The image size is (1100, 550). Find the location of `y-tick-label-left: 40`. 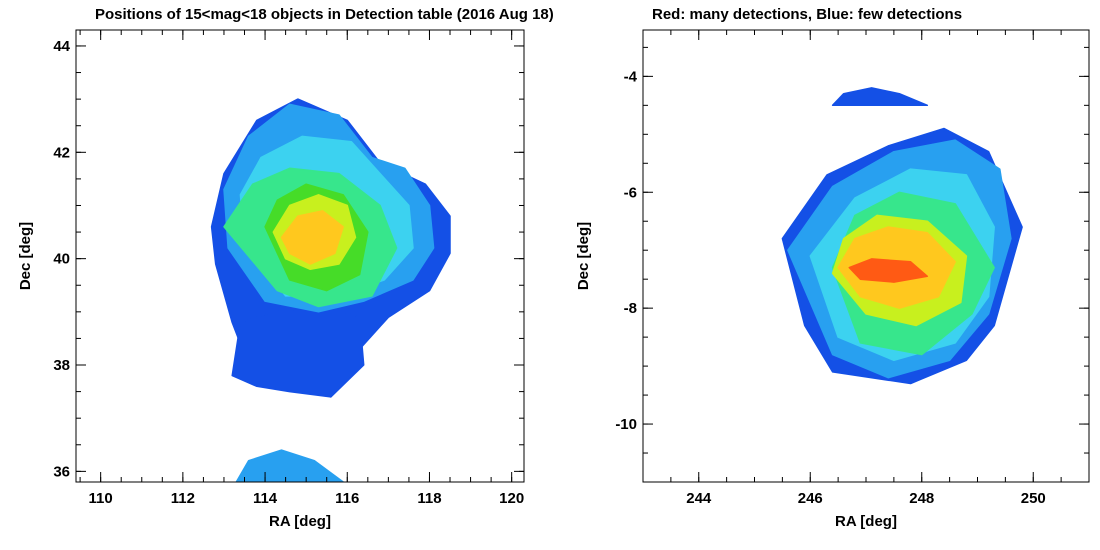

y-tick-label-left: 40 is located at coordinates (61, 259).